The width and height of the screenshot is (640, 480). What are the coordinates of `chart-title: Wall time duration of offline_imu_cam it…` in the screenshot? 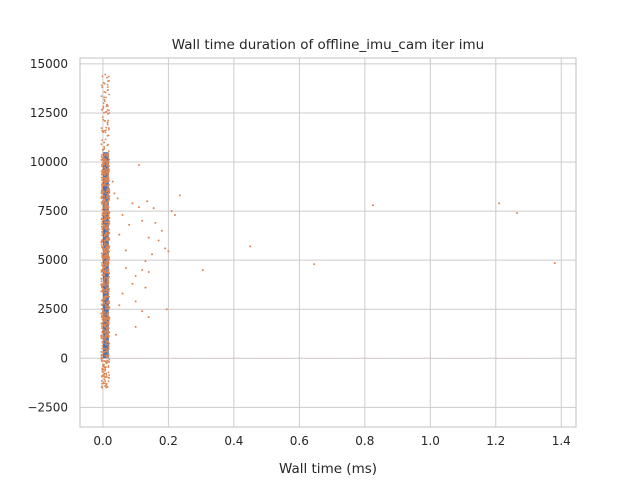 It's located at (328, 45).